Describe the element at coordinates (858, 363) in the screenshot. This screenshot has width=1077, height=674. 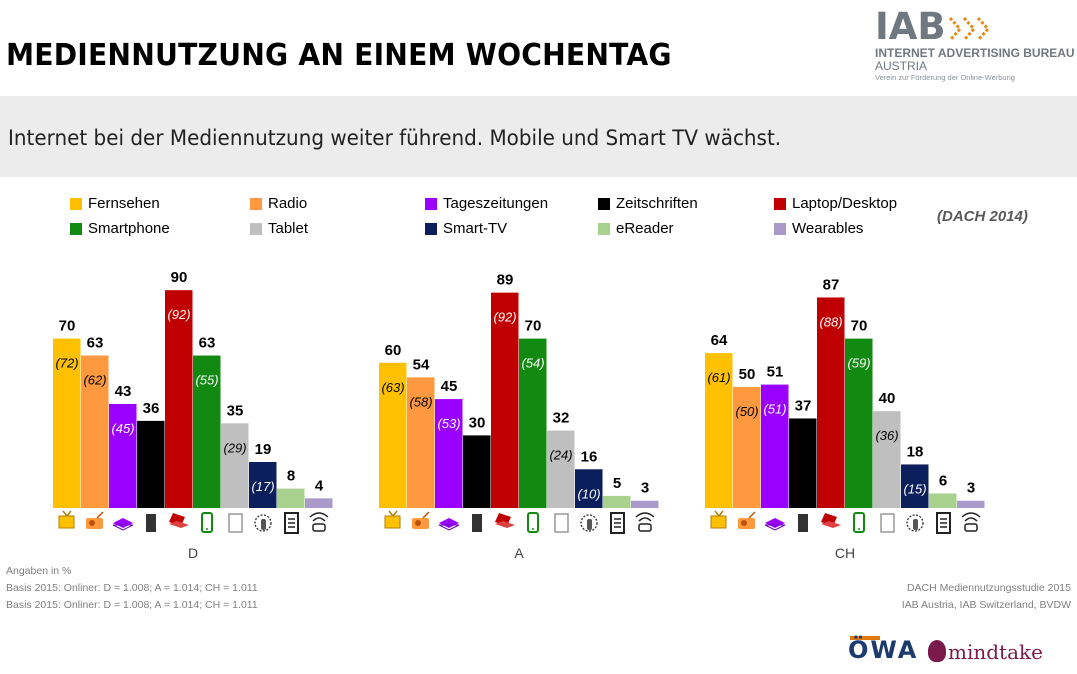
I see `prev-year-label: (59)` at that location.